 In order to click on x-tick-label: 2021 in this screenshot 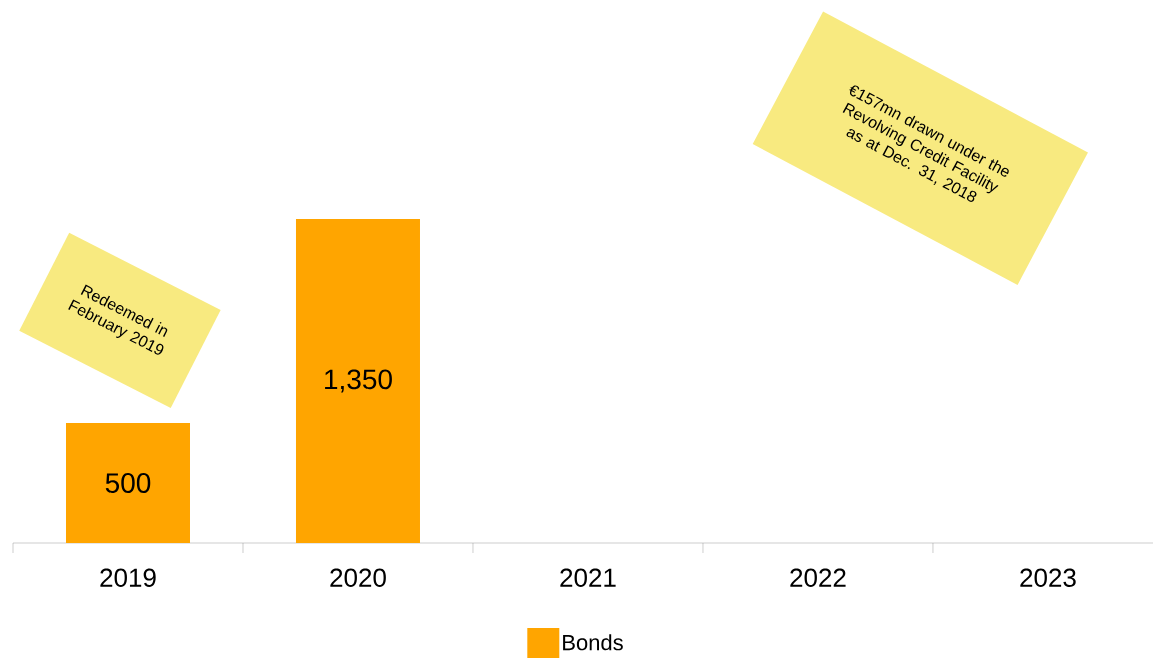, I will do `click(588, 577)`.